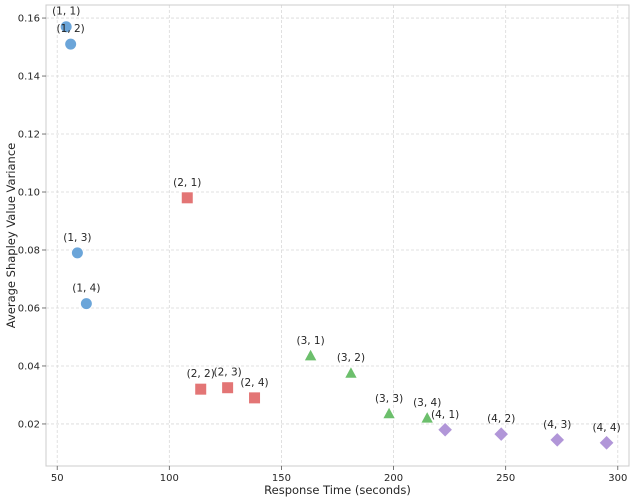 Image resolution: width=635 pixels, height=503 pixels. I want to click on y-axis-label: Average Shapley Value Variance, so click(11, 235).